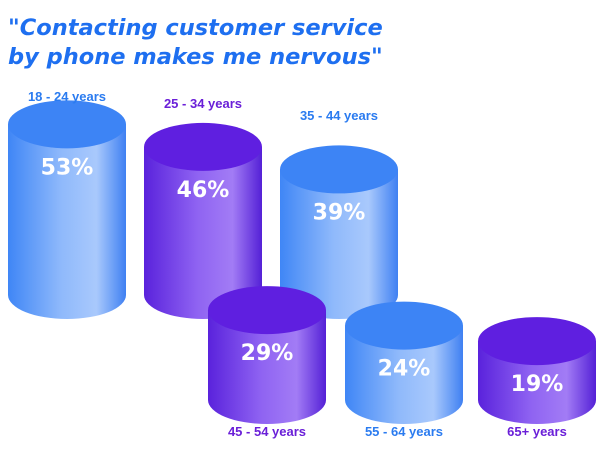 The width and height of the screenshot is (600, 451). I want to click on bar-6: 19% 65+ years, so click(537, 378).